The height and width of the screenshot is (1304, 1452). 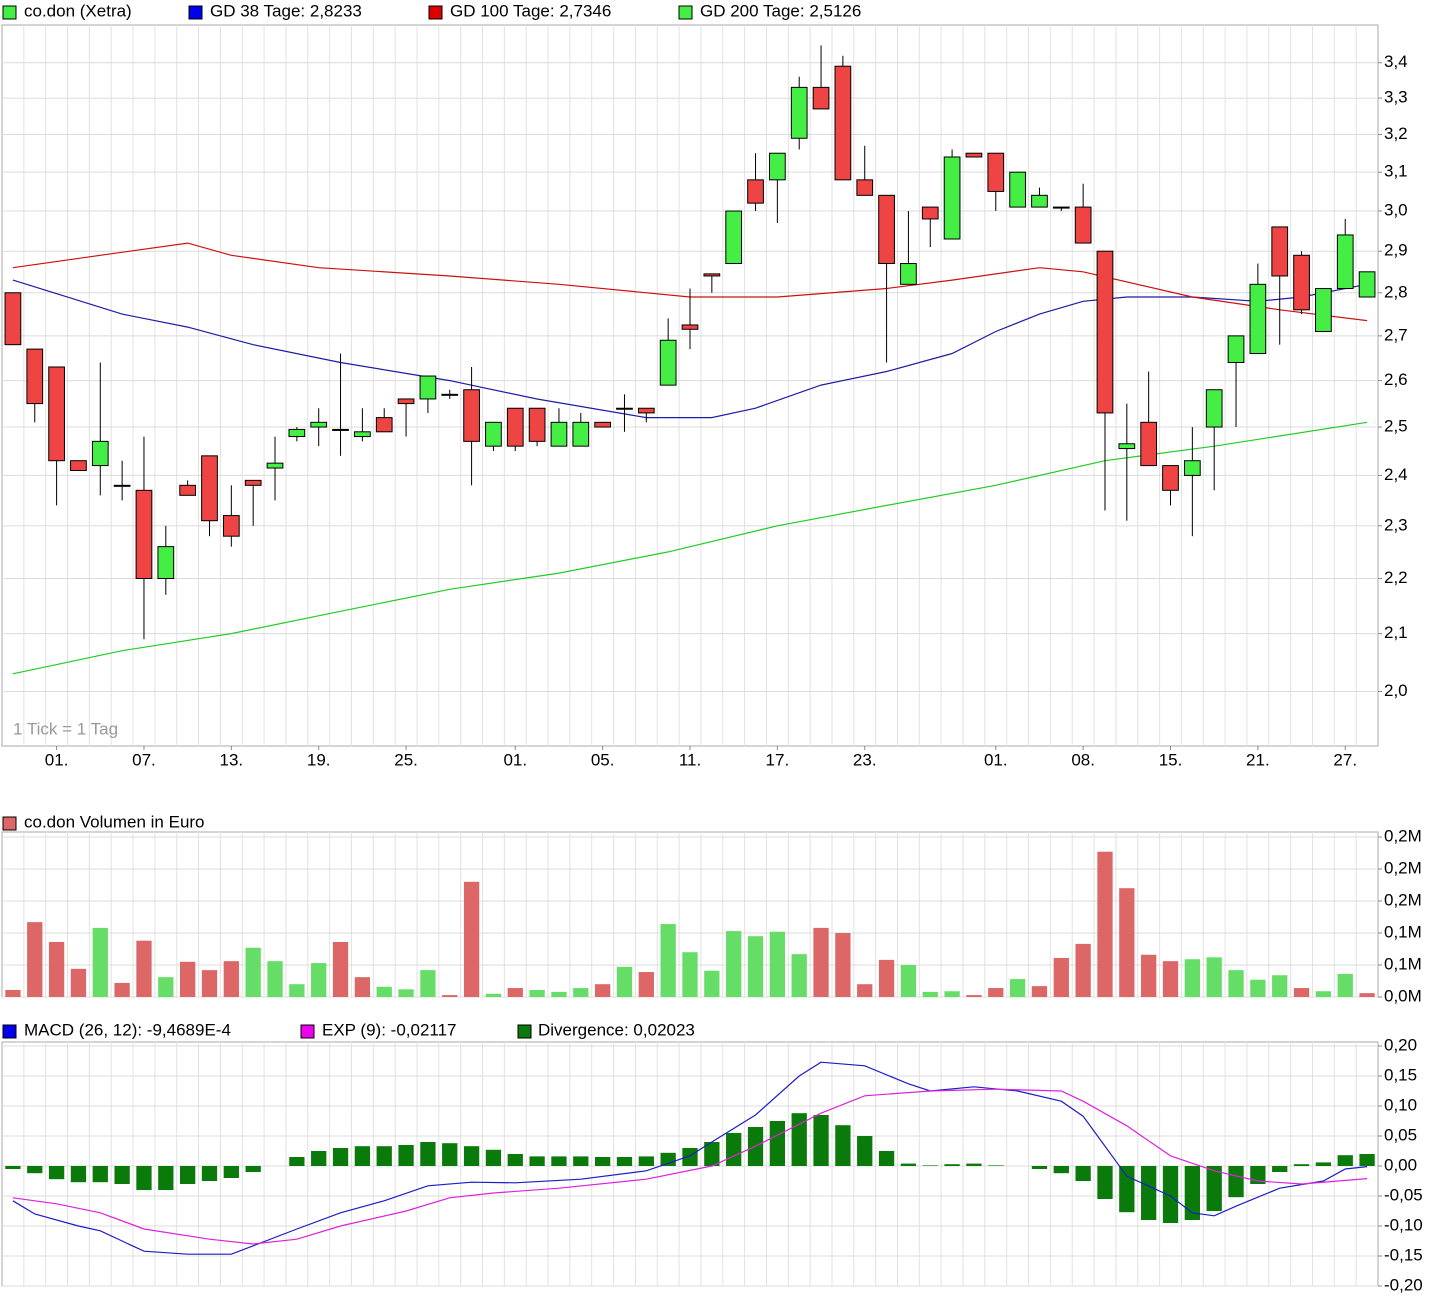 What do you see at coordinates (1403, 1254) in the screenshot?
I see `y-tick-label: -0,15` at bounding box center [1403, 1254].